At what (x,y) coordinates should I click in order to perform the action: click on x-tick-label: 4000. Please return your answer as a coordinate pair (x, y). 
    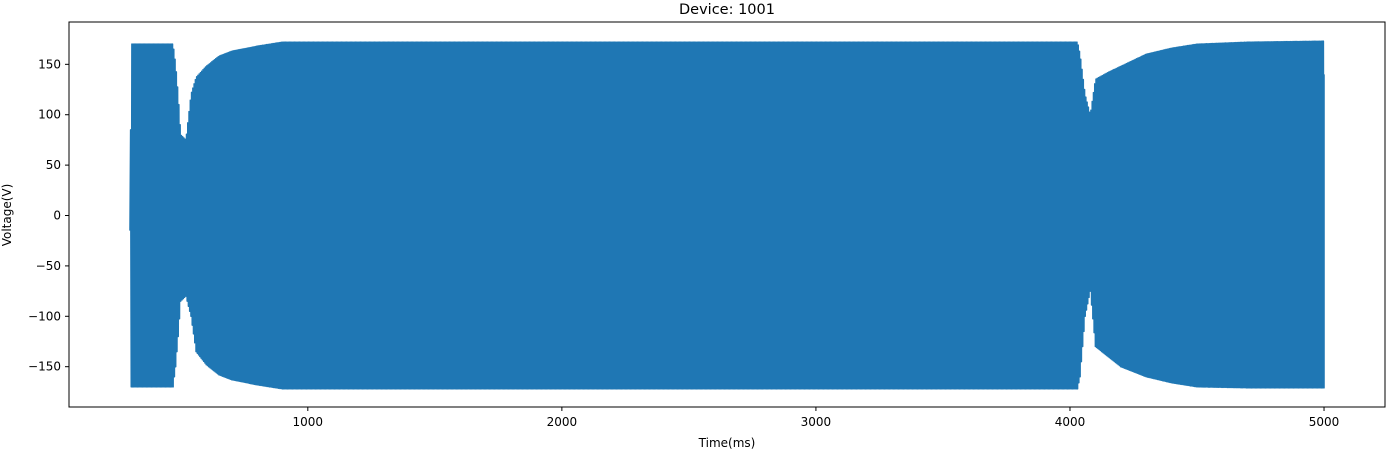
    Looking at the image, I should click on (1070, 422).